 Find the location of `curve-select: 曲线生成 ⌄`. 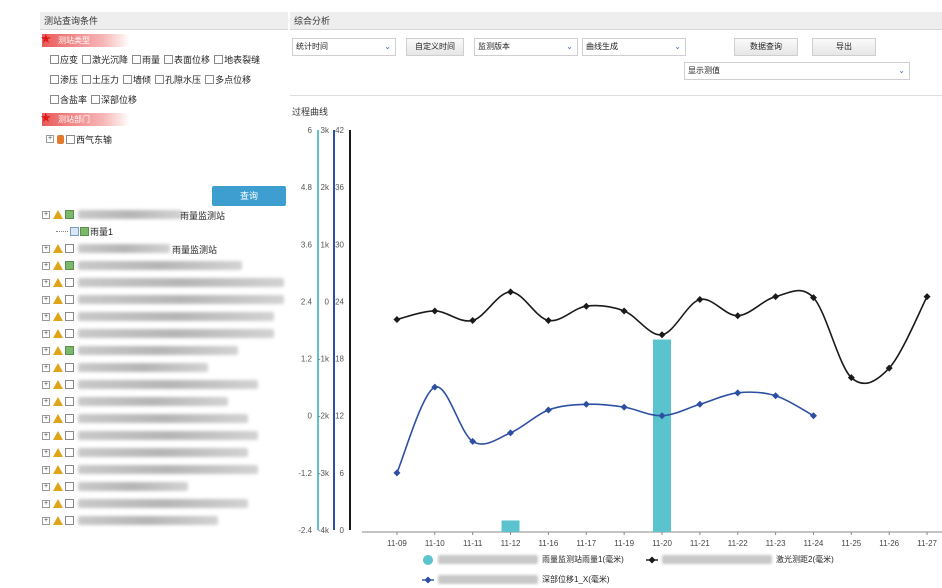

curve-select: 曲线生成 ⌄ is located at coordinates (634, 47).